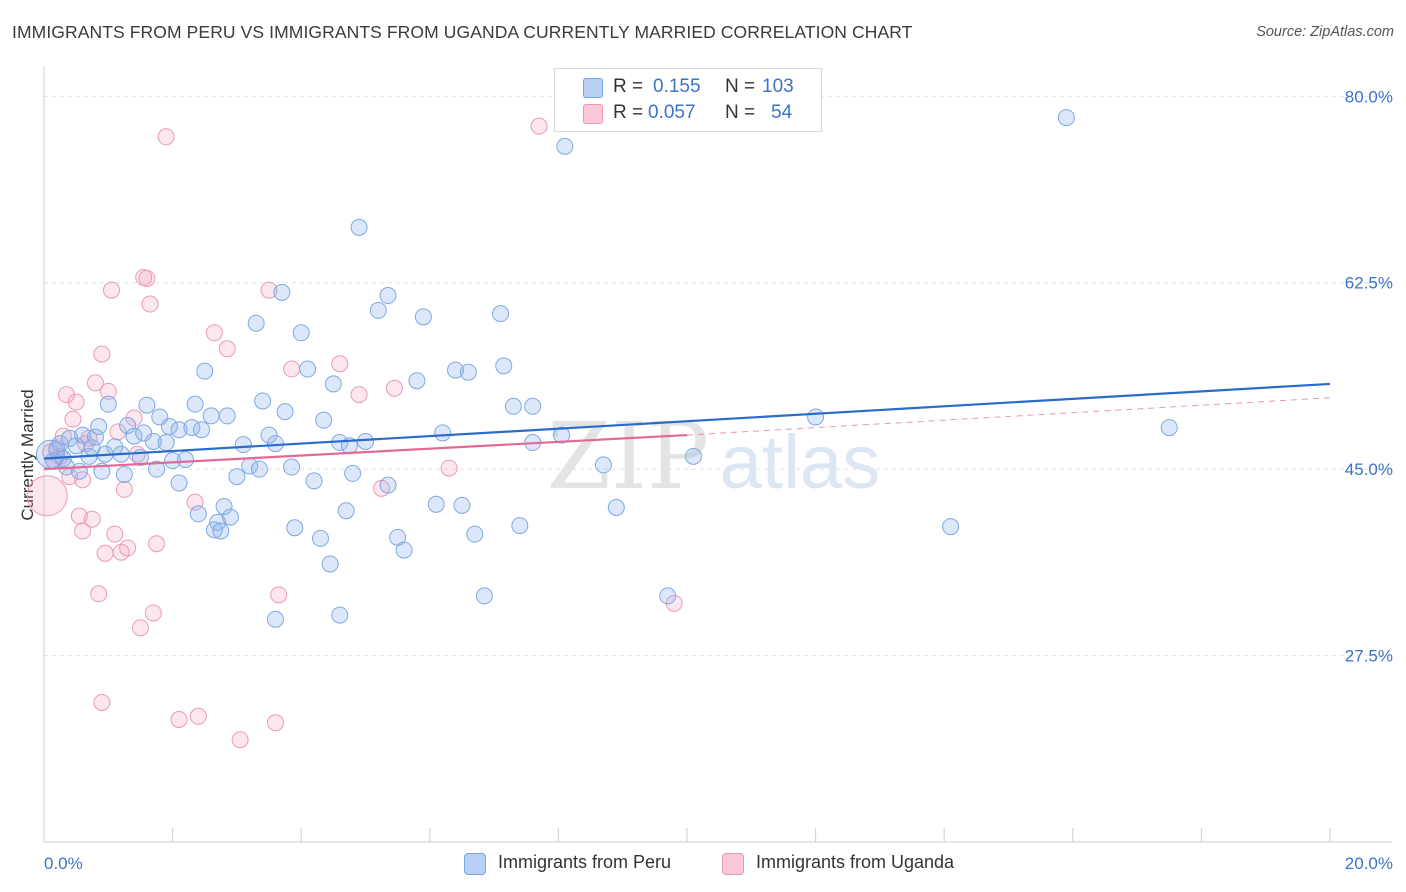 This screenshot has height=892, width=1406. What do you see at coordinates (593, 88) in the screenshot?
I see `legend-swatch-peru` at bounding box center [593, 88].